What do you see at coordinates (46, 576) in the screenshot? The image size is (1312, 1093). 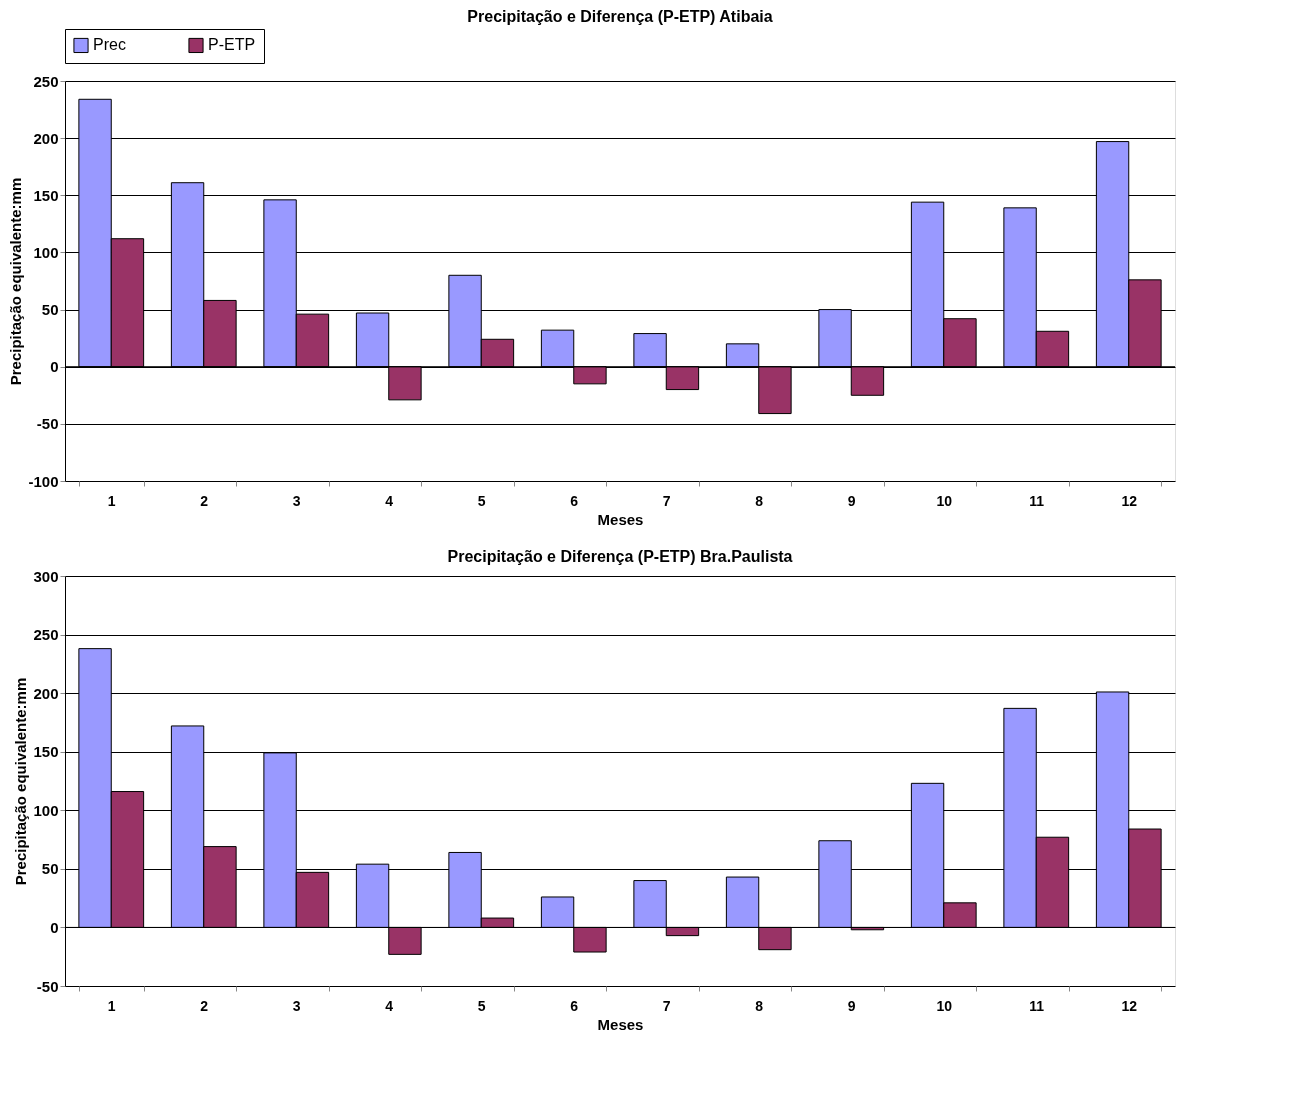 I see `y-tick-label: 300` at bounding box center [46, 576].